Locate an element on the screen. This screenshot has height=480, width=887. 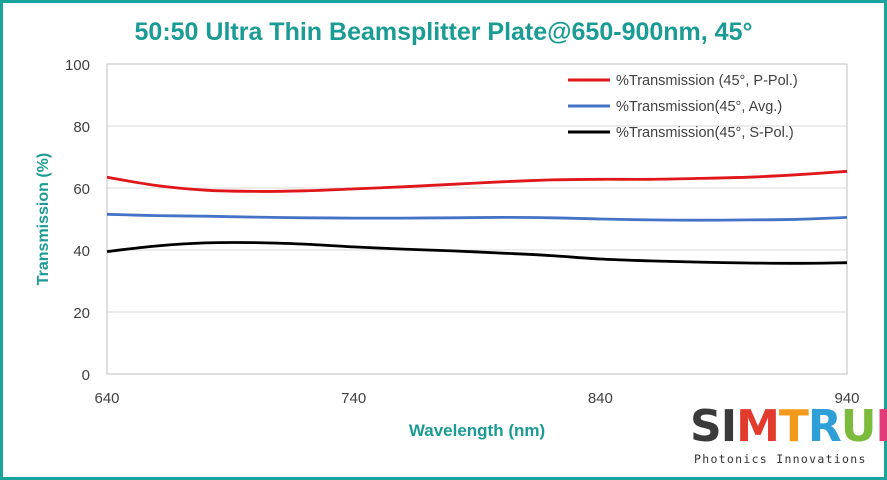
simtrum-logo: SIMTRUM Photonics Innovations is located at coordinates (788, 438).